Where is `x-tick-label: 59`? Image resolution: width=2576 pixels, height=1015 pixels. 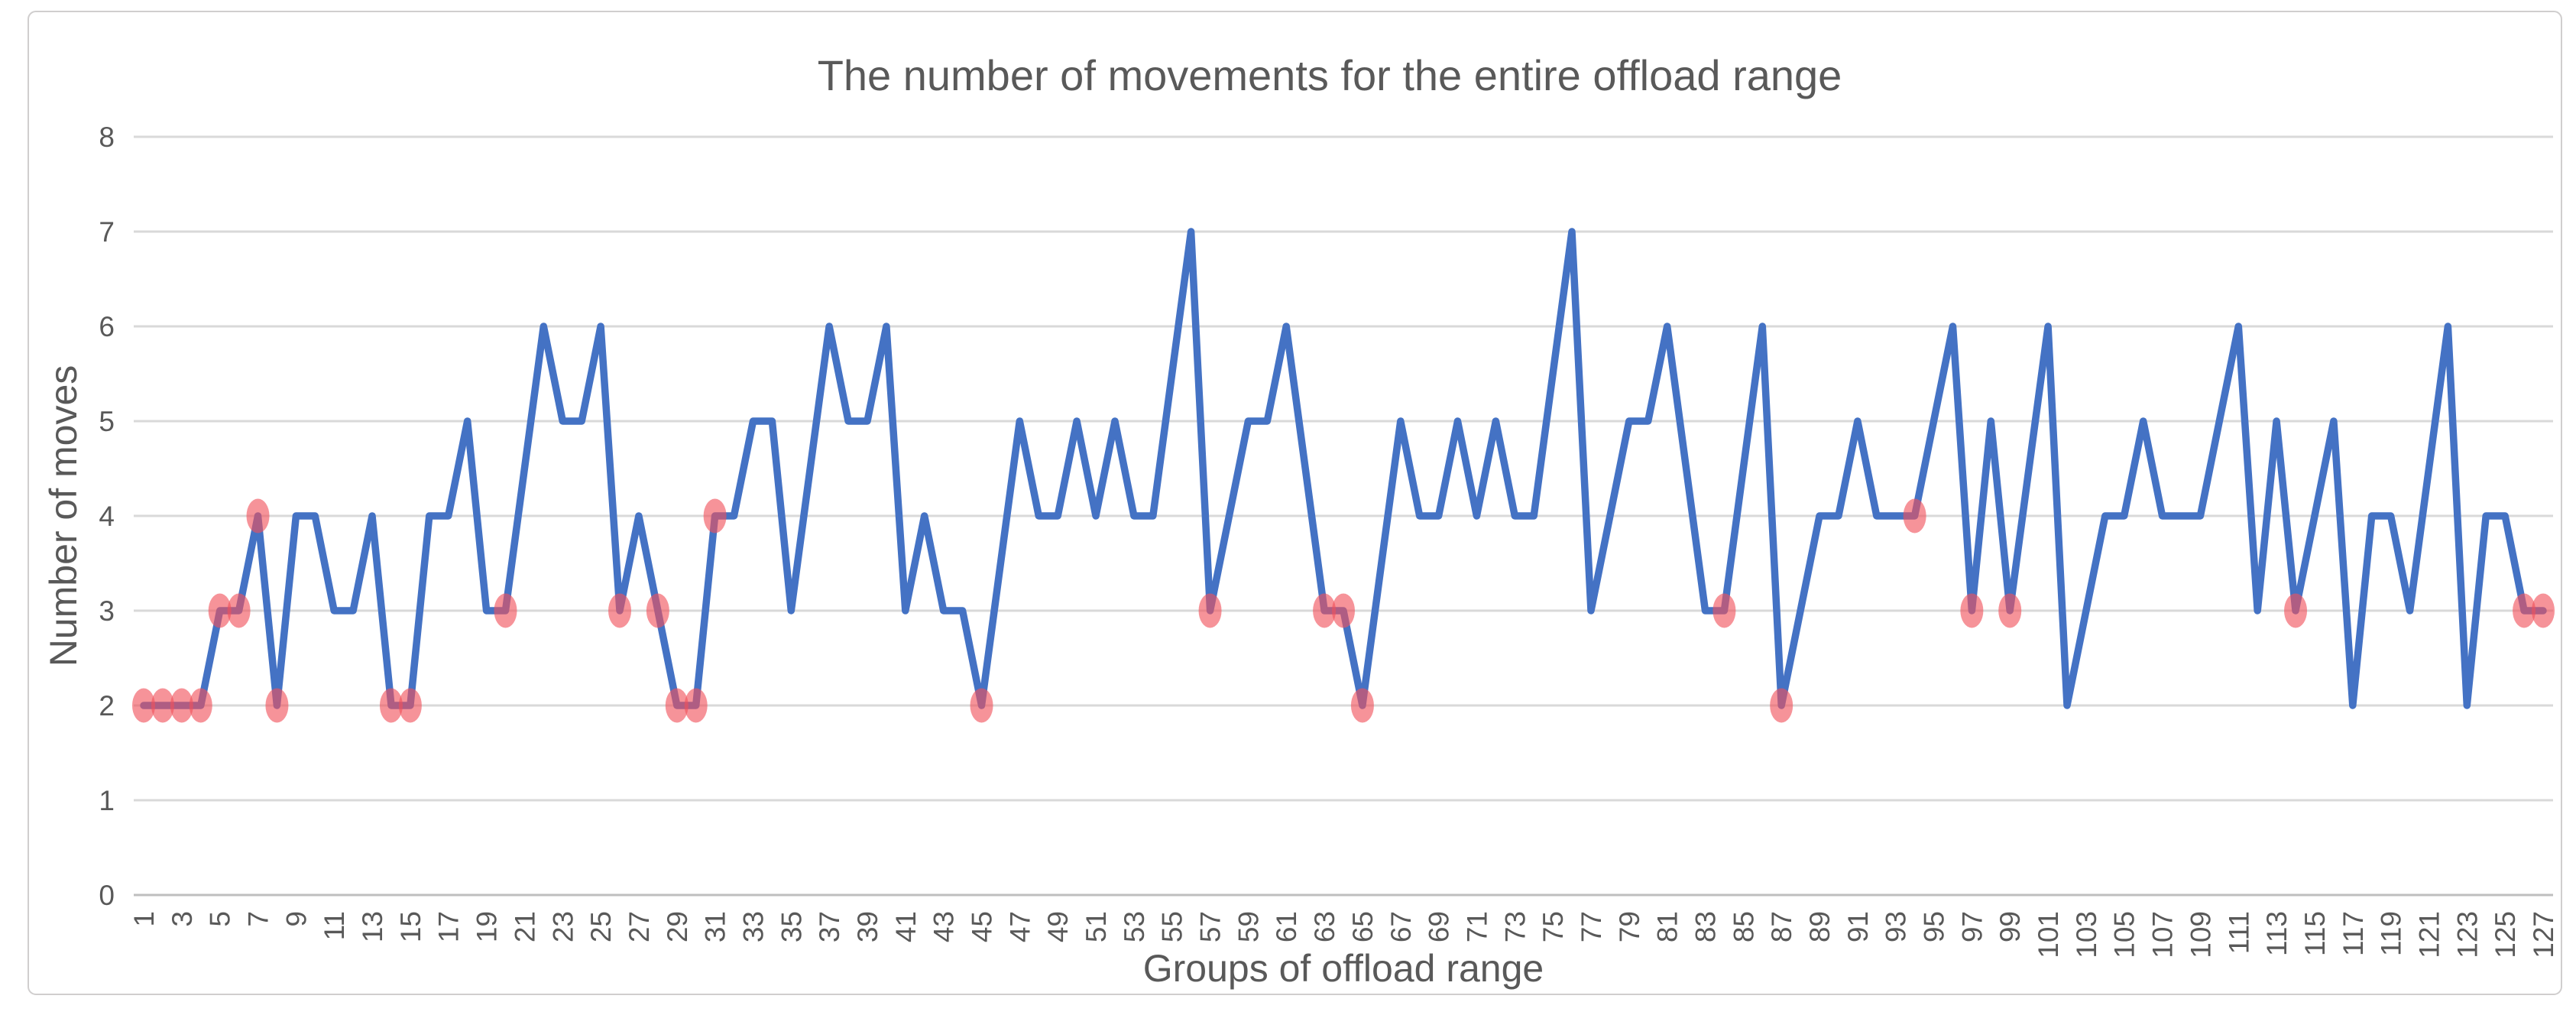 x-tick-label: 59 is located at coordinates (1248, 926).